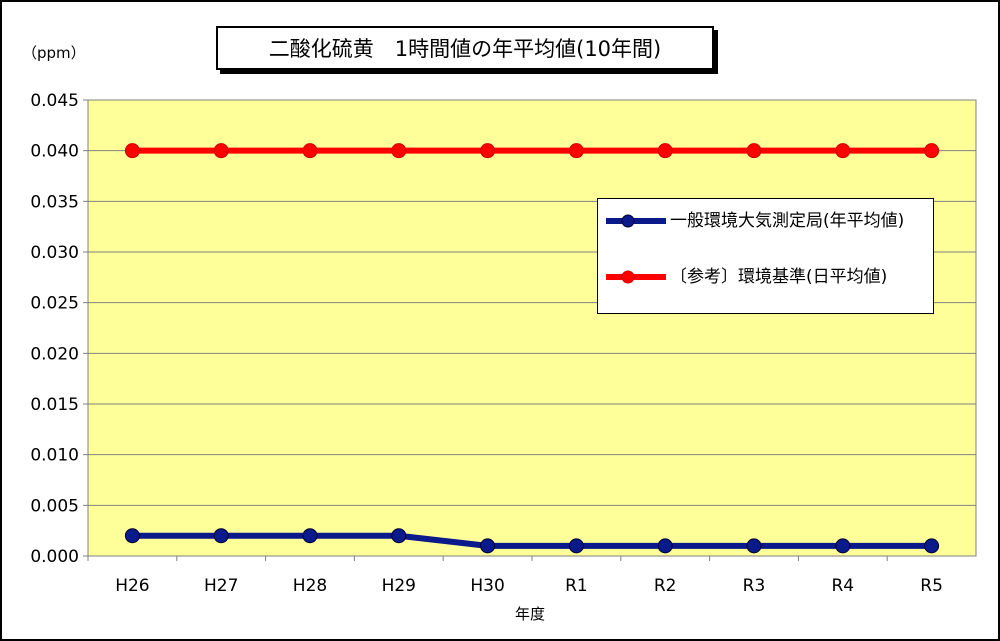  I want to click on y-tick-label: 0.030, so click(54, 253).